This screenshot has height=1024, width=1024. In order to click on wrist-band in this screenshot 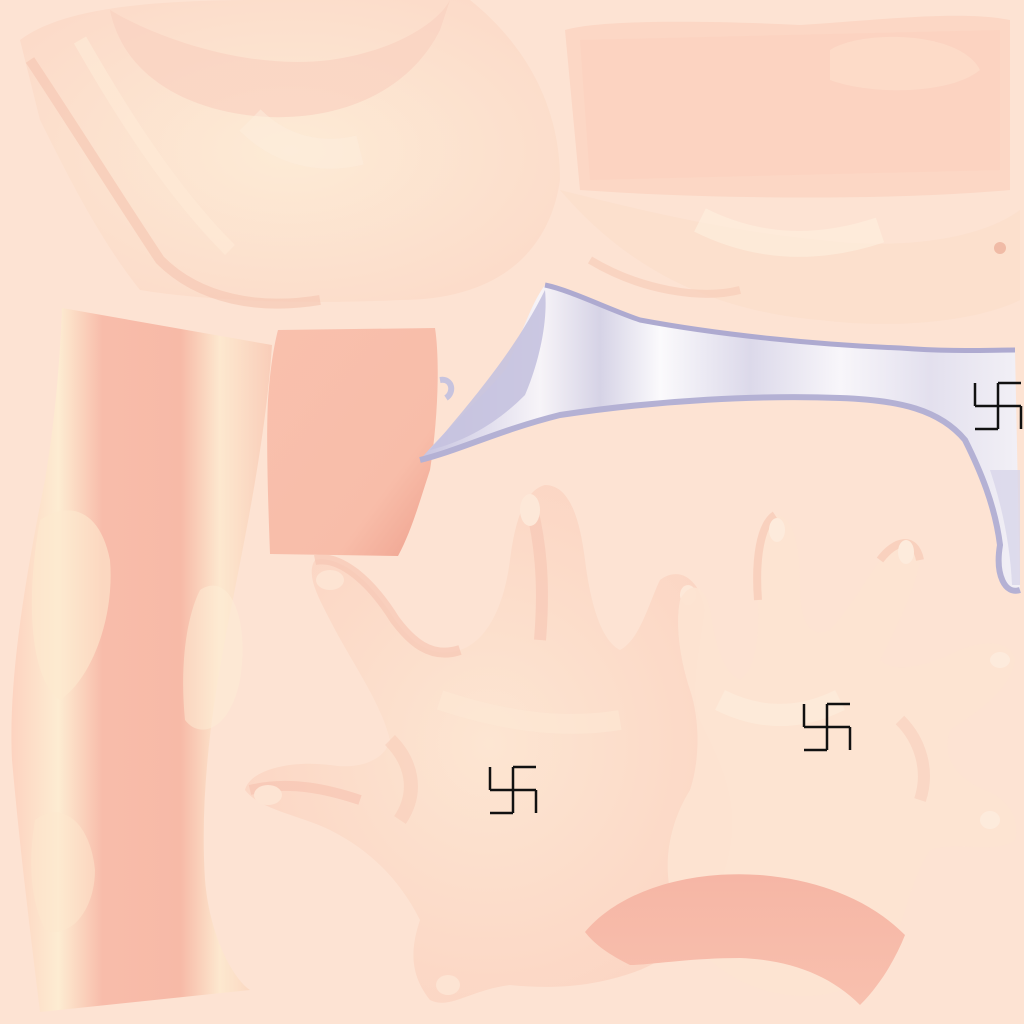, I will do `click(745, 939)`.